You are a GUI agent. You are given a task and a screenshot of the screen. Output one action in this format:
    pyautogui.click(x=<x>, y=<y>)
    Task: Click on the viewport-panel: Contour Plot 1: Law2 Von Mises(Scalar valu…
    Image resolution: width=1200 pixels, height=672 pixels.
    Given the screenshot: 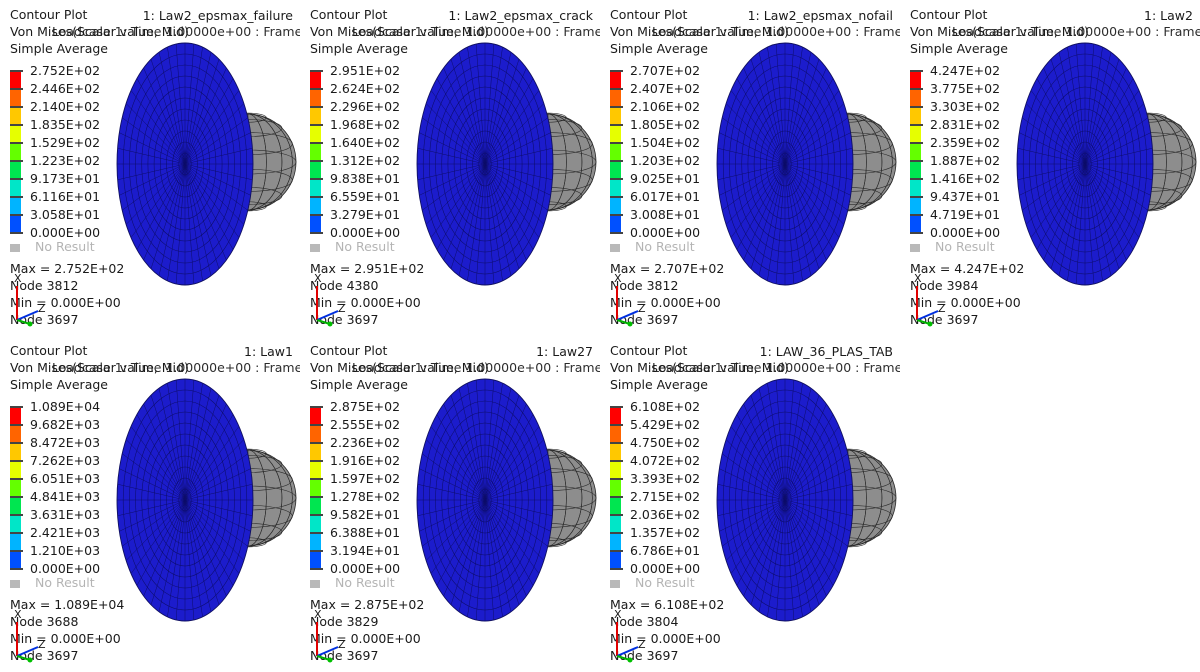 What is the action you would take?
    pyautogui.click(x=1050, y=168)
    